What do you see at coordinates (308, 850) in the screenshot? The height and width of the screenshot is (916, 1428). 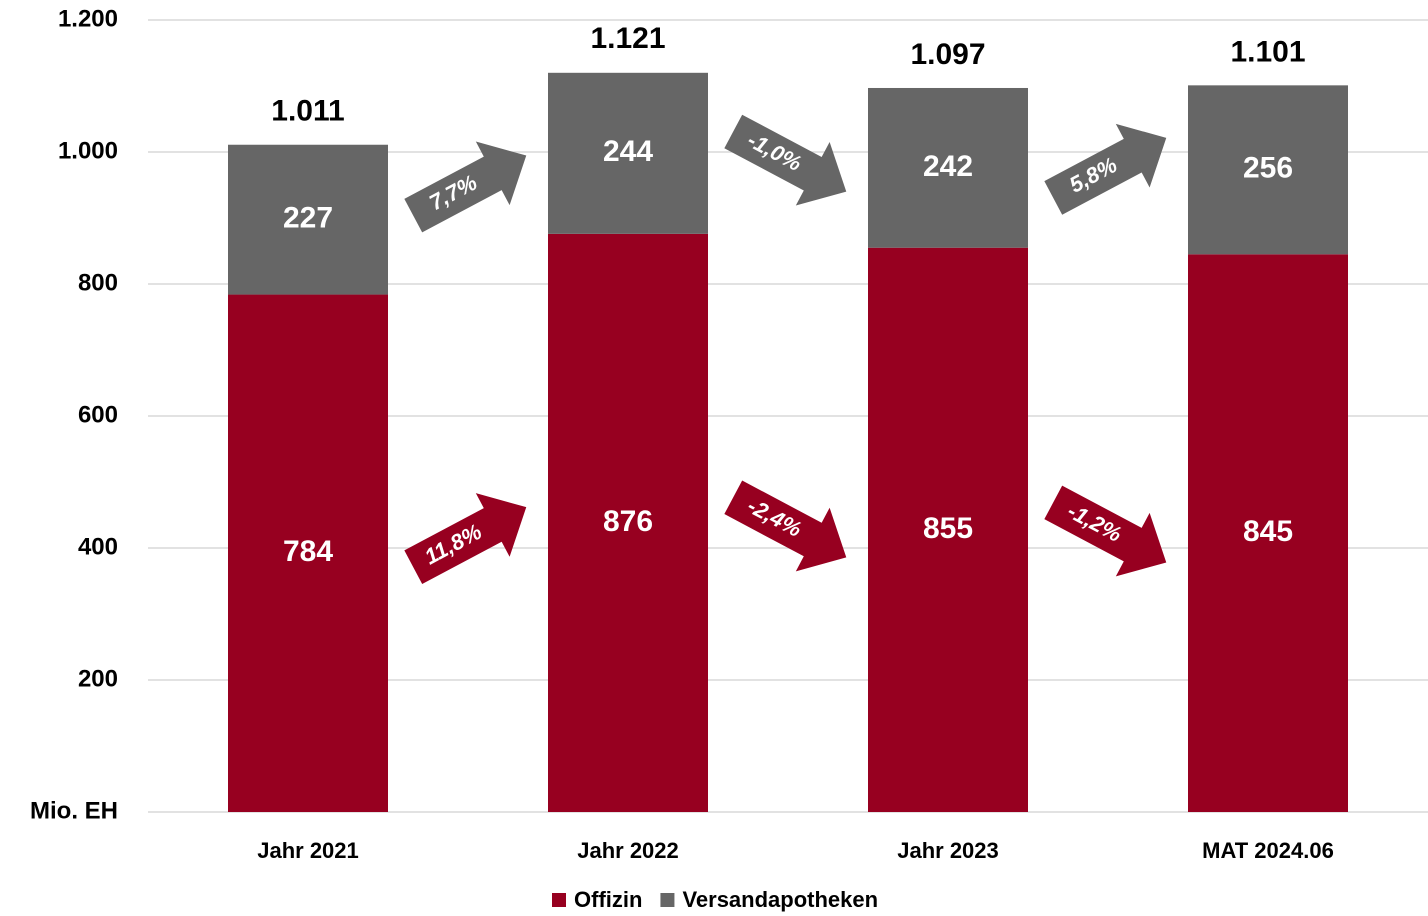 I see `x-tick-label: Jahr 2021` at bounding box center [308, 850].